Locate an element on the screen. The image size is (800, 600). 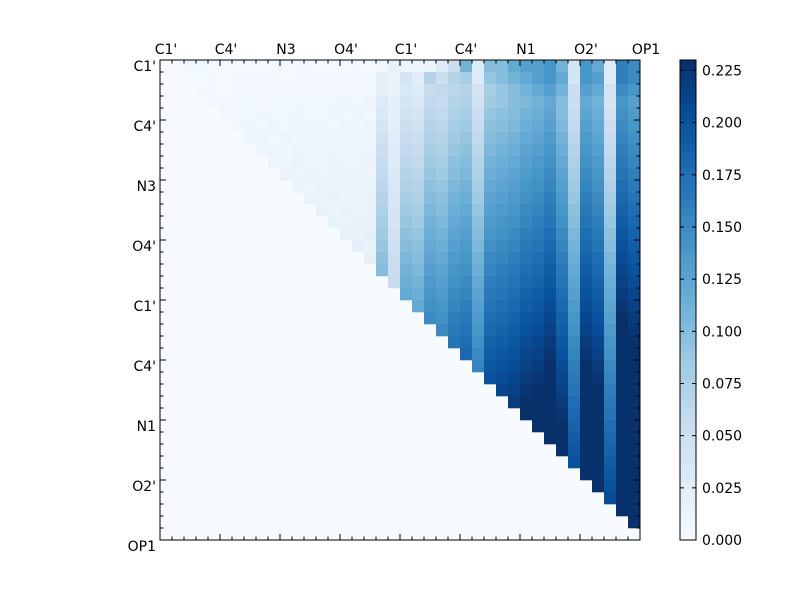
y-tick-label: C4' is located at coordinates (144, 127).